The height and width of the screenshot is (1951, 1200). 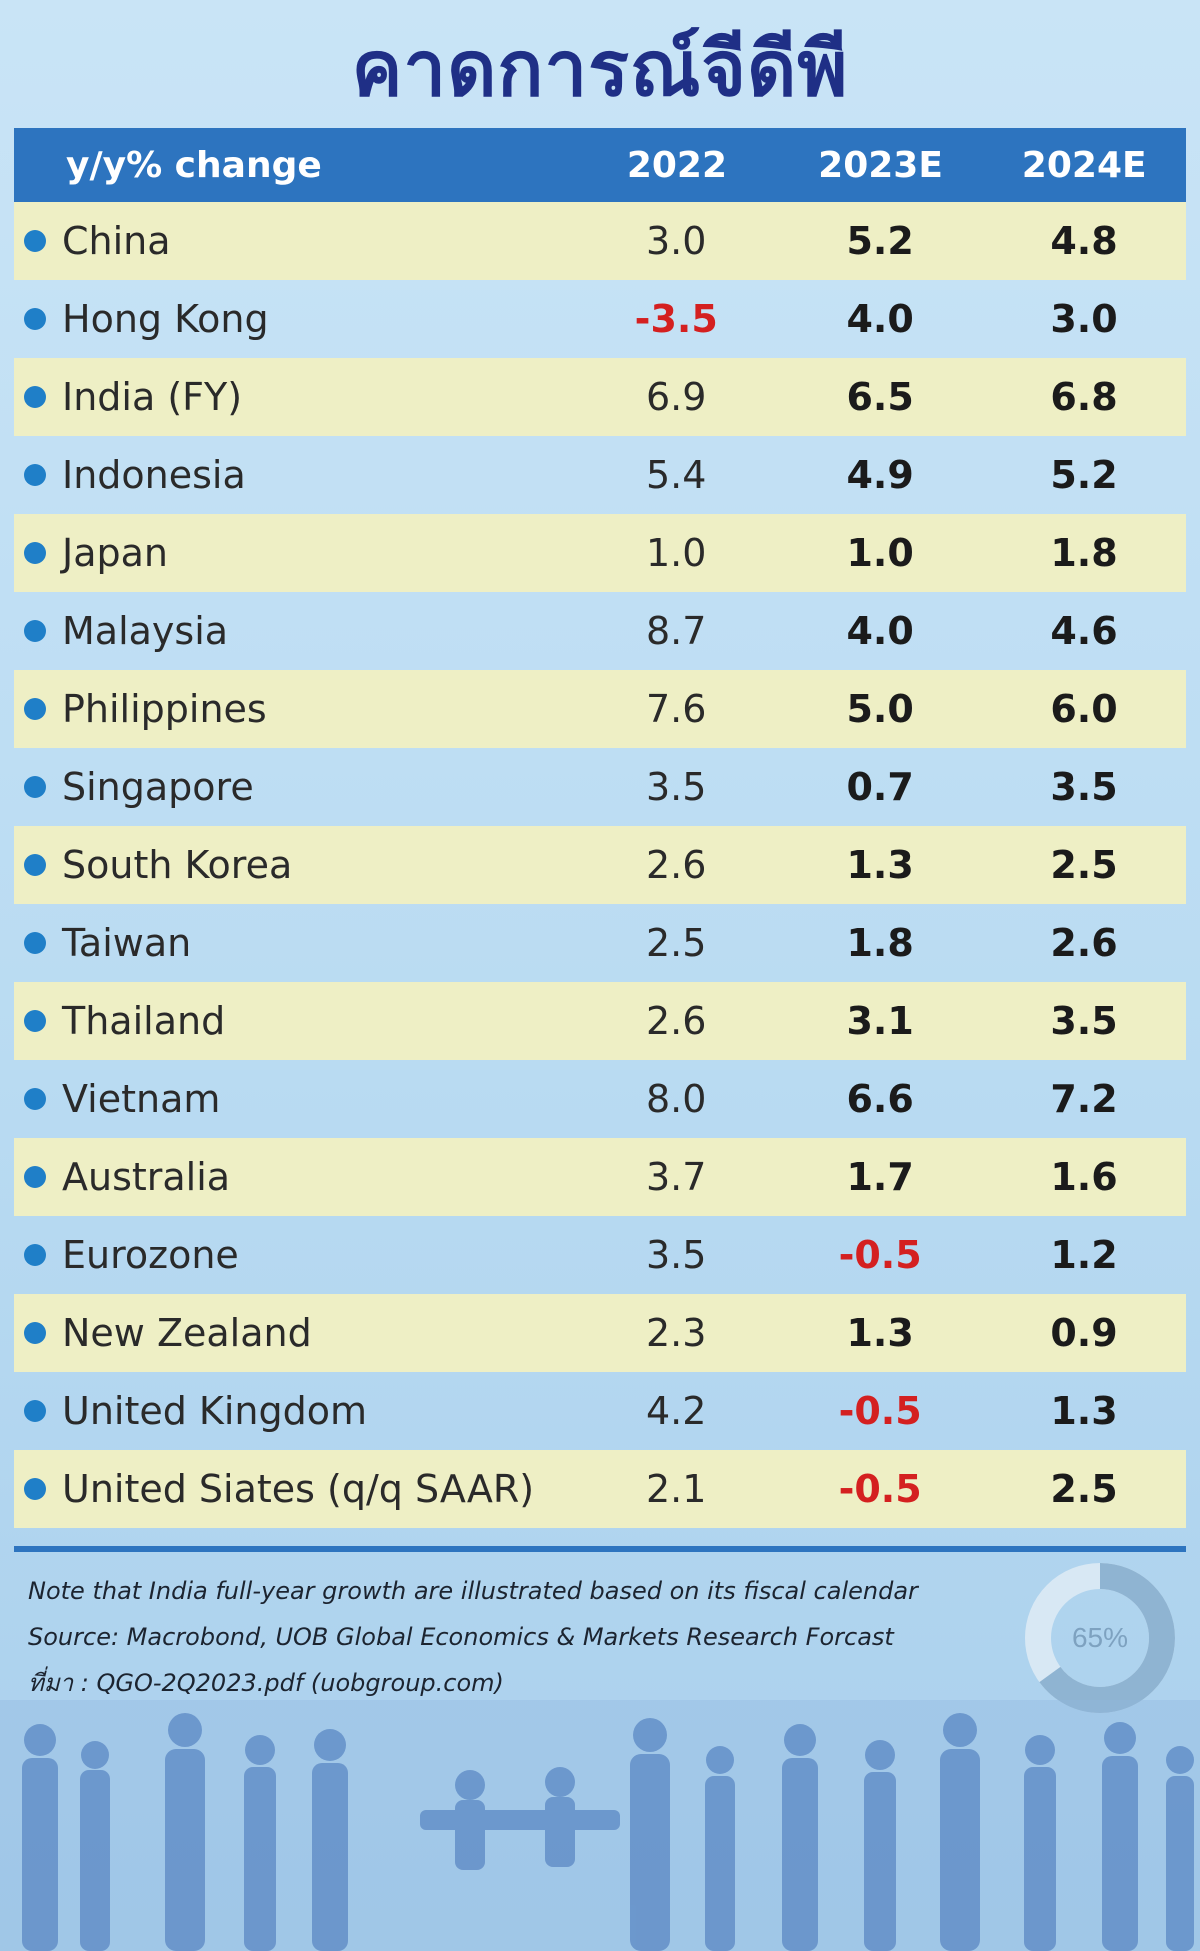 I want to click on table-row: South Korea 2.6 1.3 2.5, so click(x=600, y=865).